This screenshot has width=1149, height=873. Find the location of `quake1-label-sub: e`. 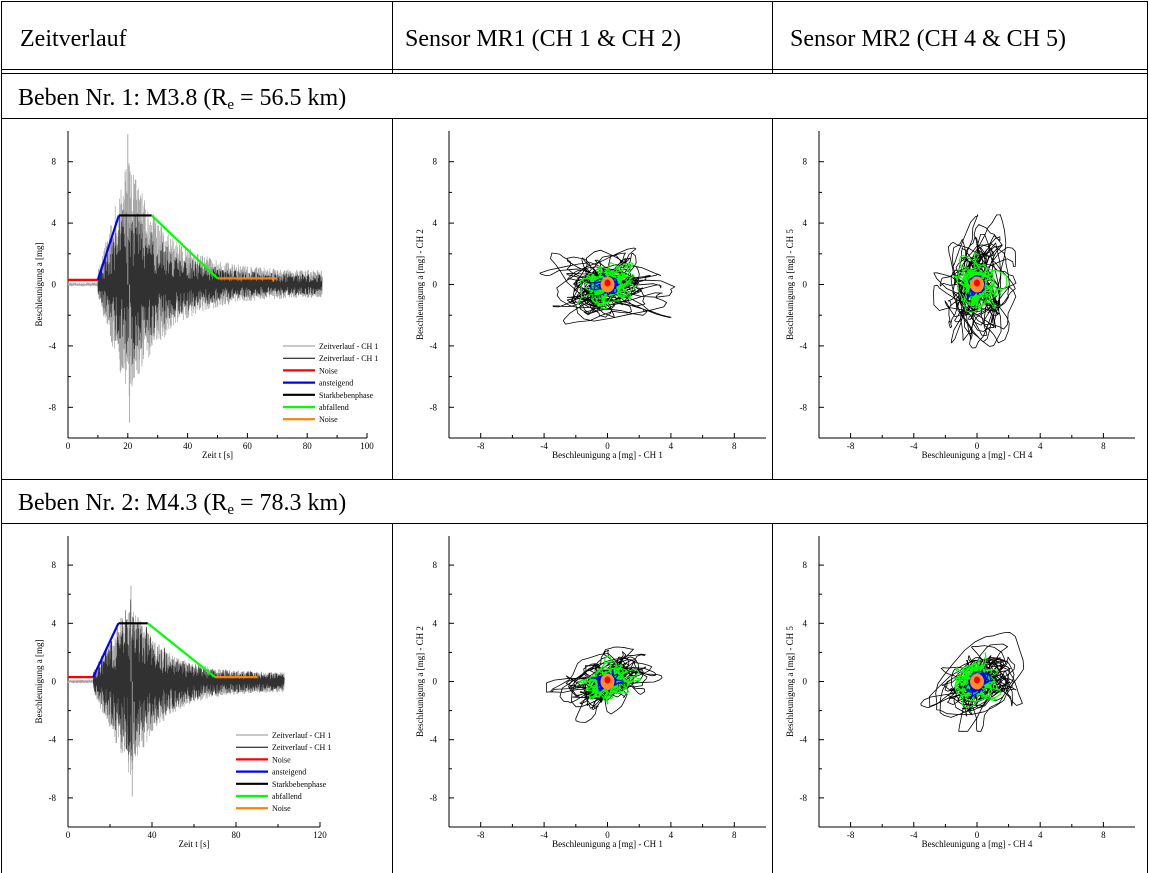

quake1-label-sub: e is located at coordinates (230, 105).